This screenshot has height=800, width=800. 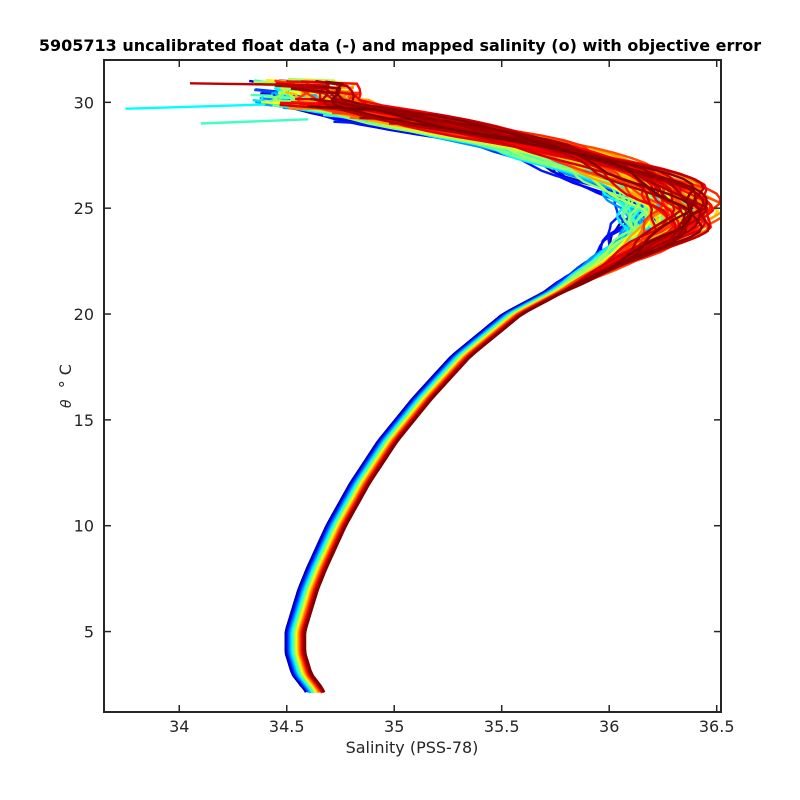 I want to click on x-tick-label: 35.5, so click(x=502, y=726).